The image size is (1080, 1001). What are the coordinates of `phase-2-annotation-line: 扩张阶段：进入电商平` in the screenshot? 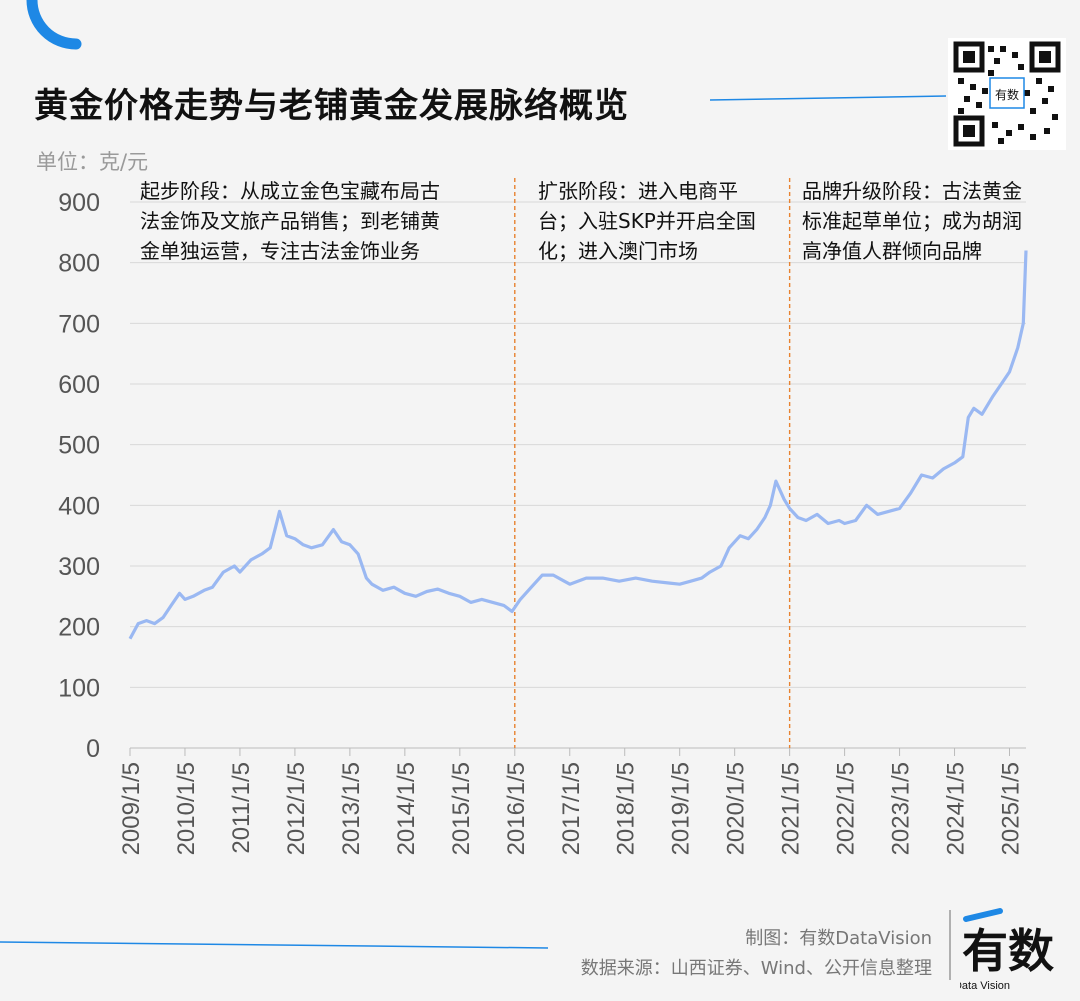 It's located at (638, 191).